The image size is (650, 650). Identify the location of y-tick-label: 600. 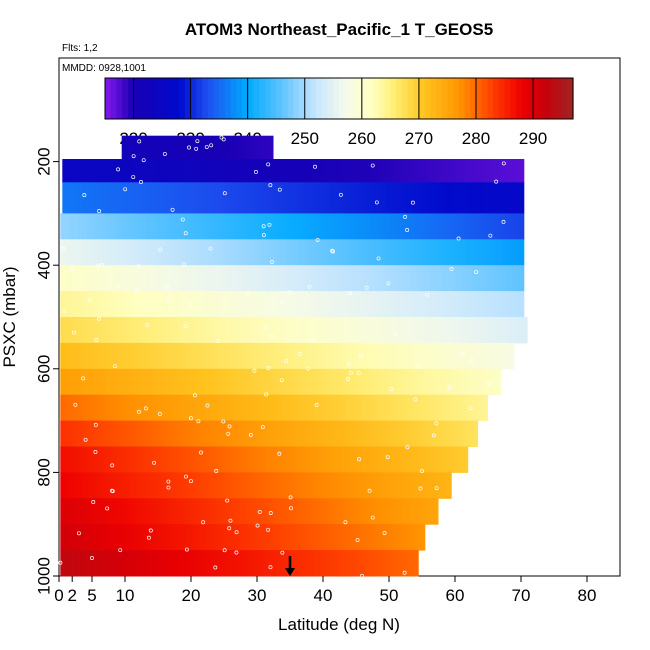
(43, 369).